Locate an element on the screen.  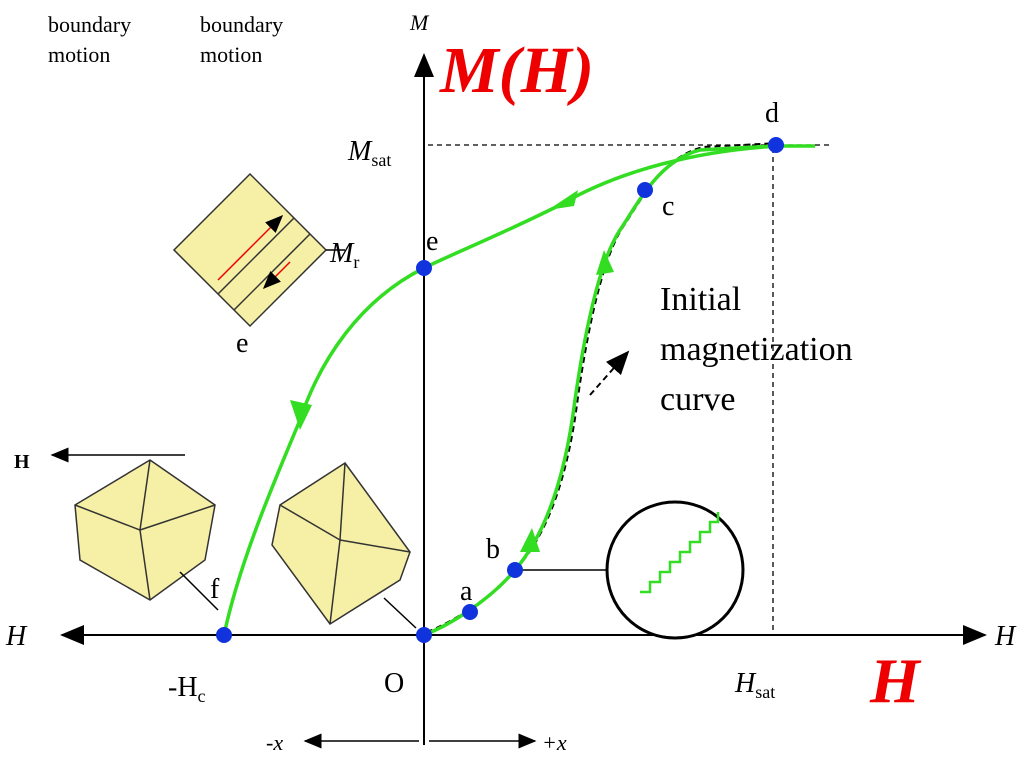
point-label: a is located at coordinates (466, 591).